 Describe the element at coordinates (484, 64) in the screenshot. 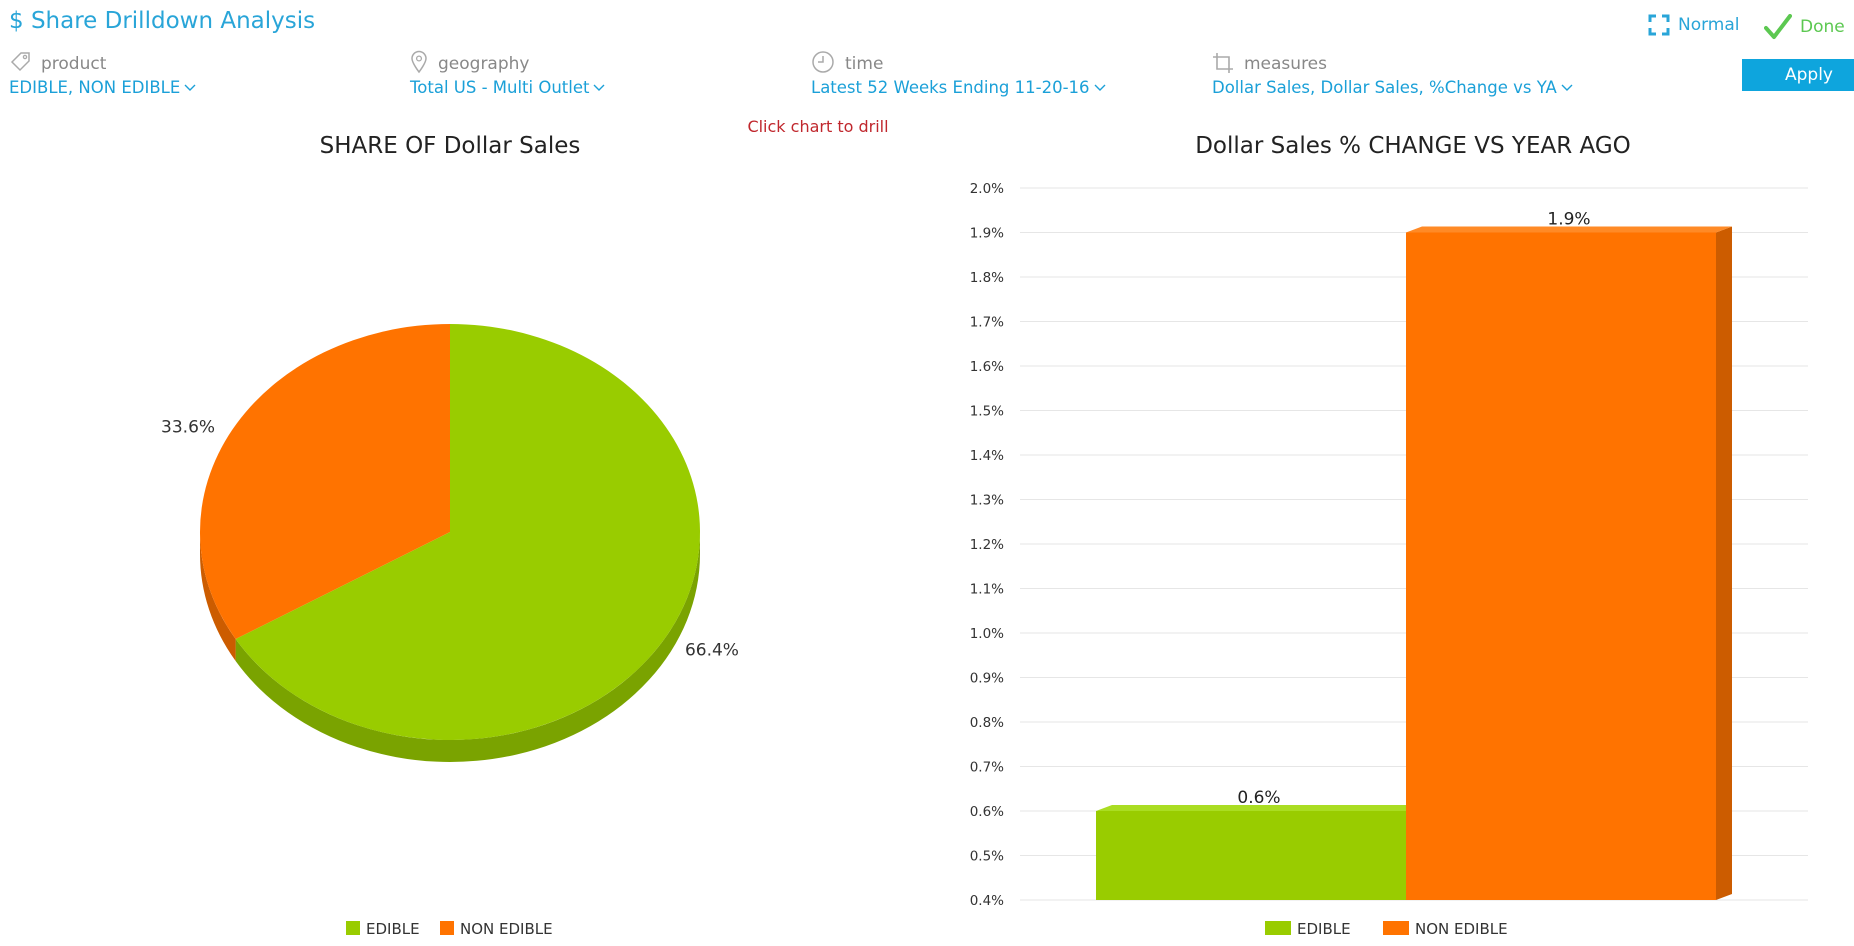

I see `geography-filter-label: geography` at that location.